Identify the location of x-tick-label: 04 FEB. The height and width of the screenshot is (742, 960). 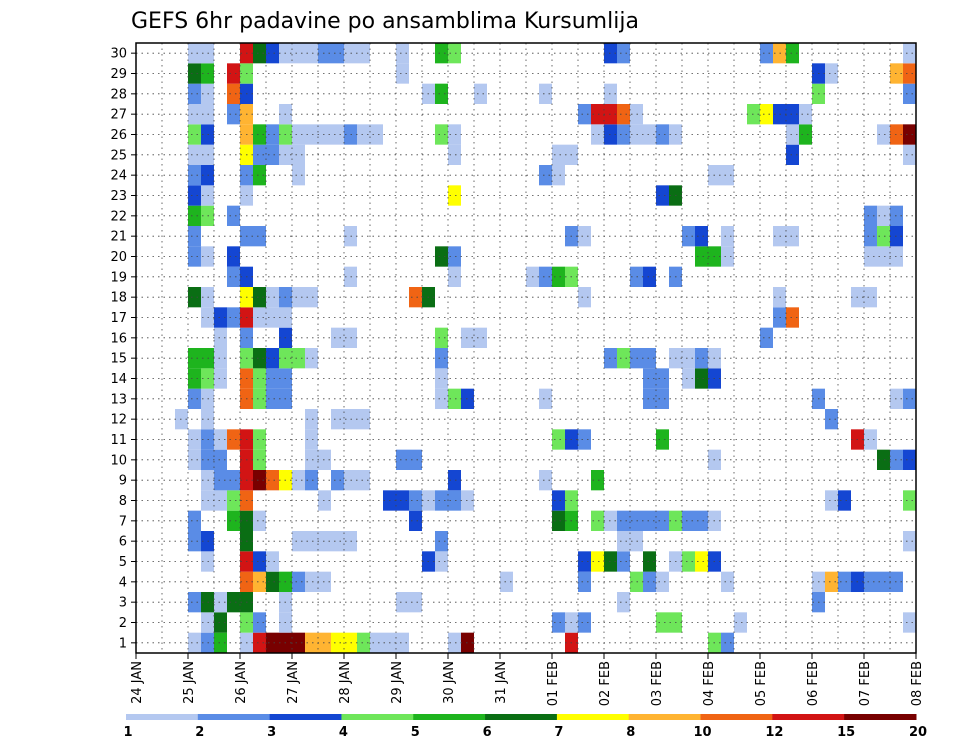
(709, 683).